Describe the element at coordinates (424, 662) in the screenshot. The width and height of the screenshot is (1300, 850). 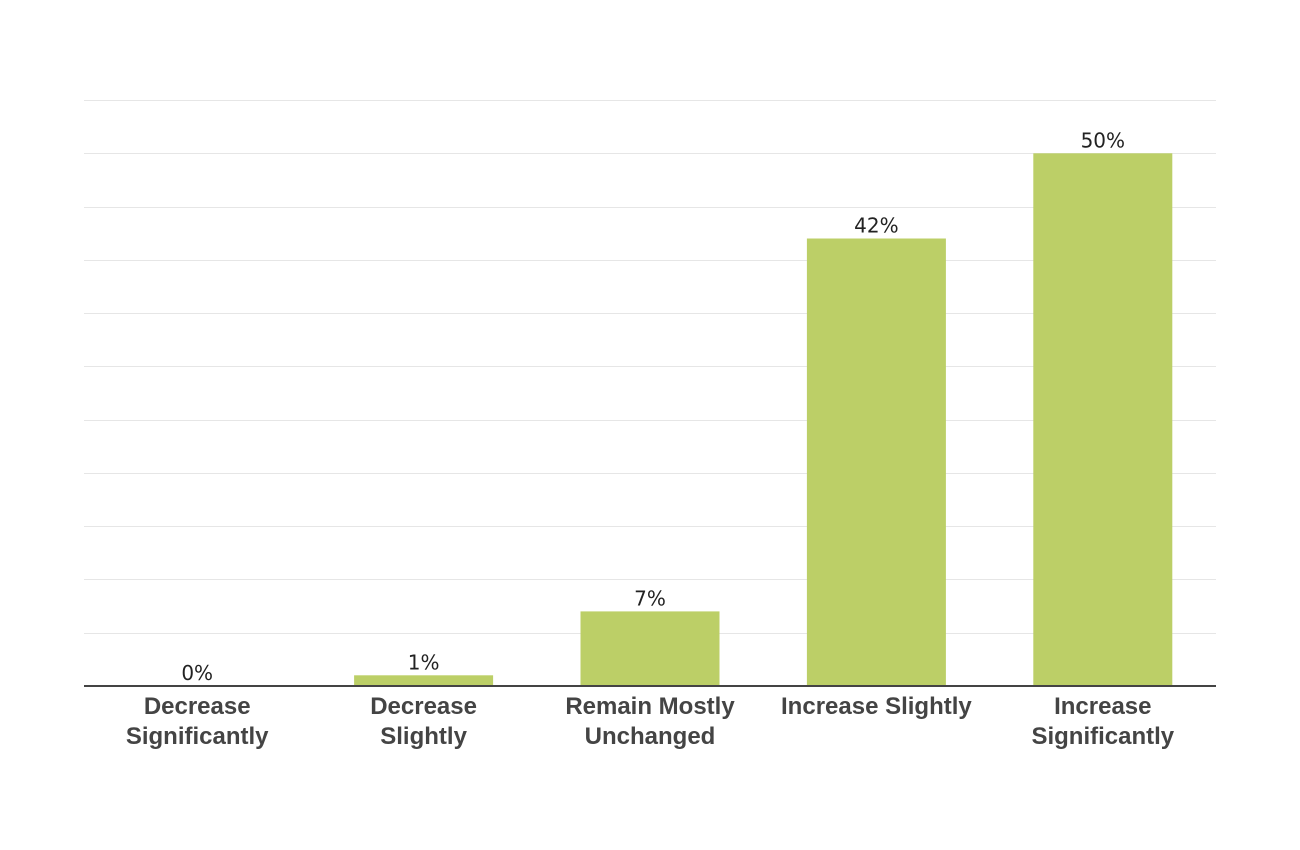
I see `value-label-1: 1%` at that location.